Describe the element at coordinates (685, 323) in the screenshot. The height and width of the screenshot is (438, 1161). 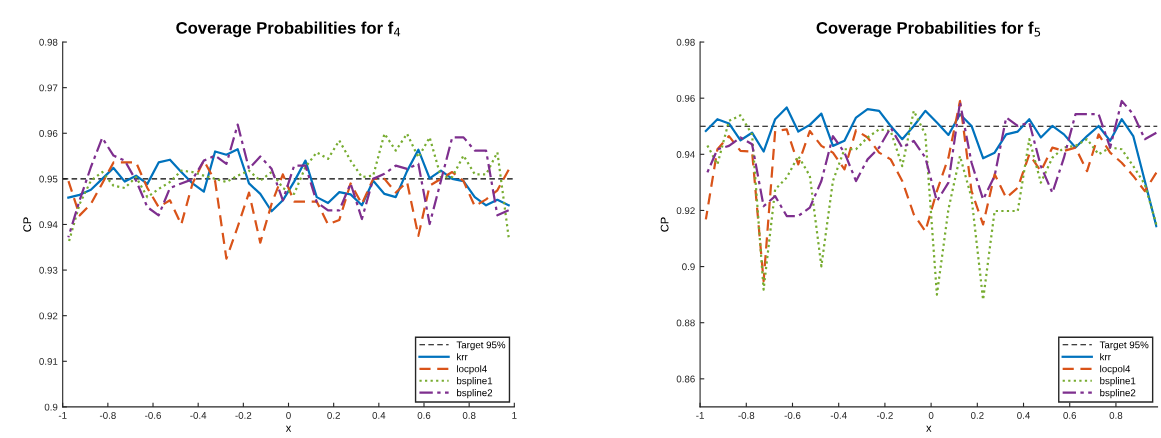
I see `y-tick-label: 0.88` at that location.